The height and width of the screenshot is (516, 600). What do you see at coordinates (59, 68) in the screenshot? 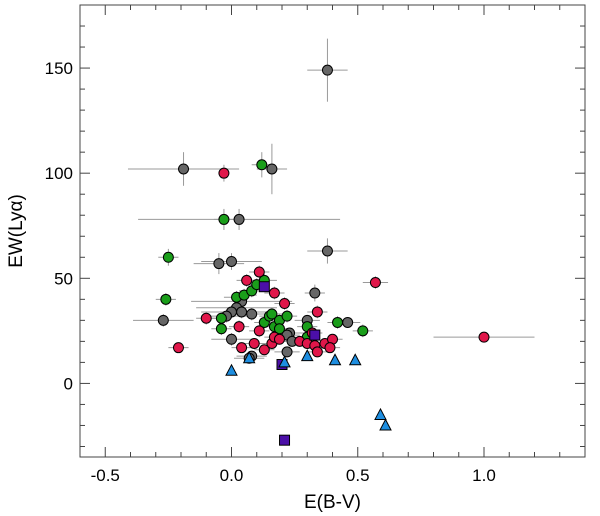
I see `y-tick-label: 150` at bounding box center [59, 68].